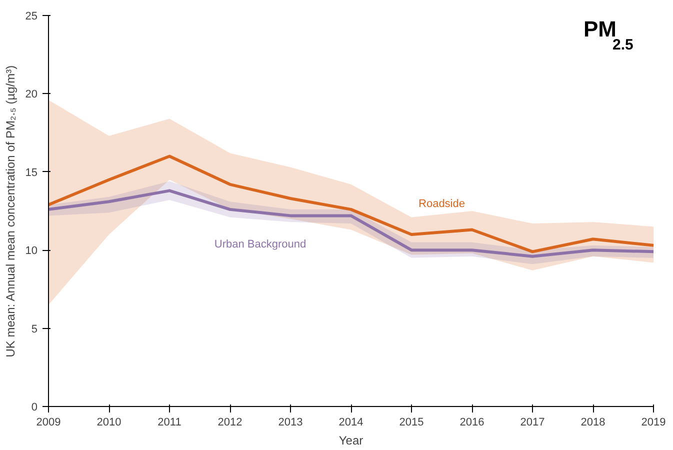  I want to click on y-axis-title: UK mean: Annual mean concentration of PM₂.₅ (µg/m³), so click(10, 211).